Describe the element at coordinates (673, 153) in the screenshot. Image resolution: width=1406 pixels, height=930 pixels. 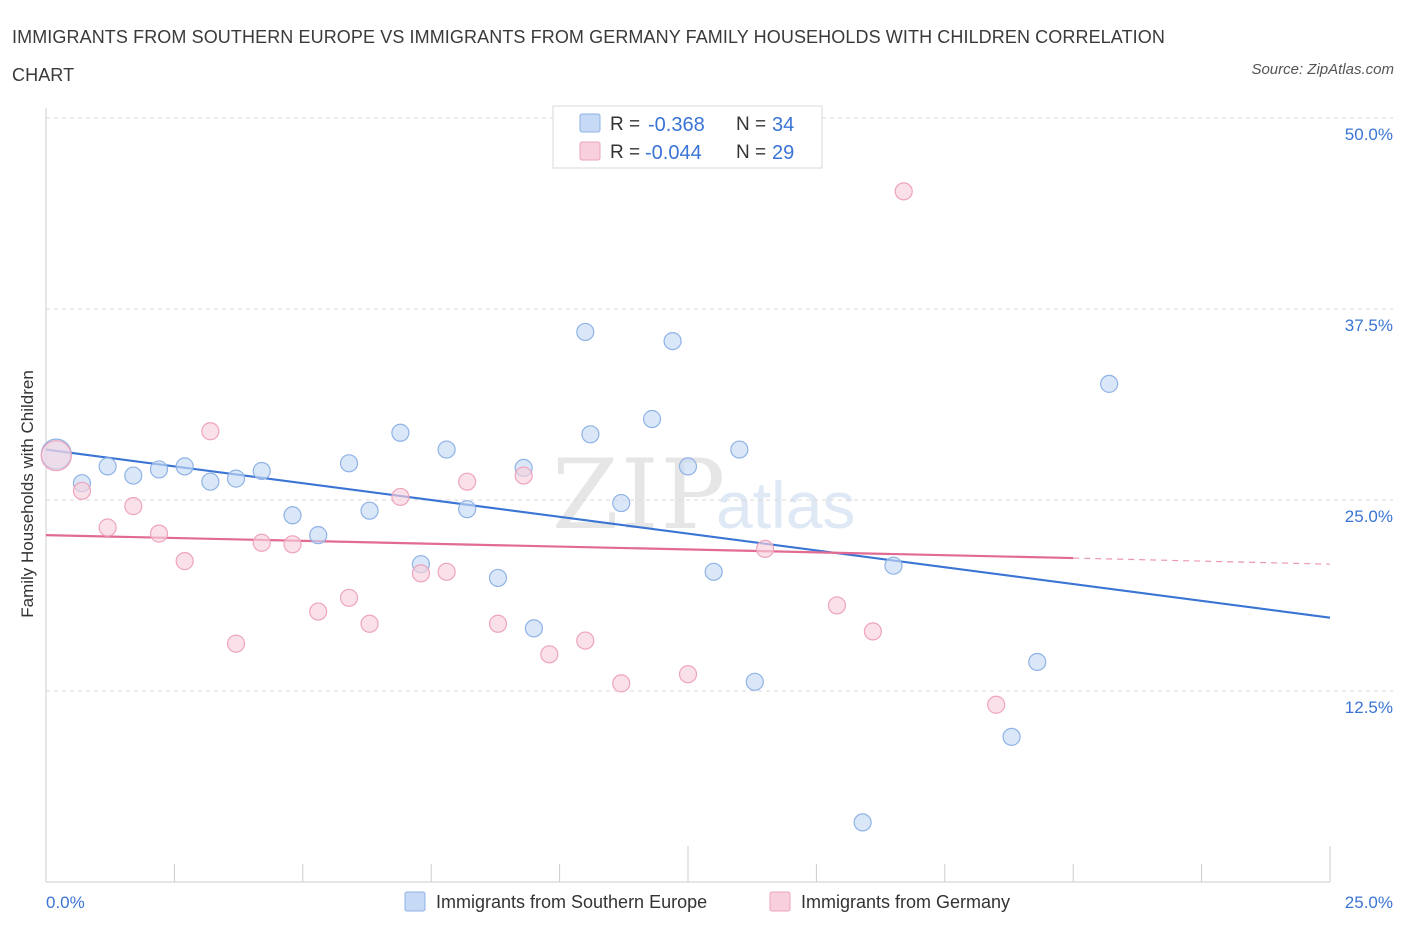
I see `legend-r-value-pink: -0.044` at that location.